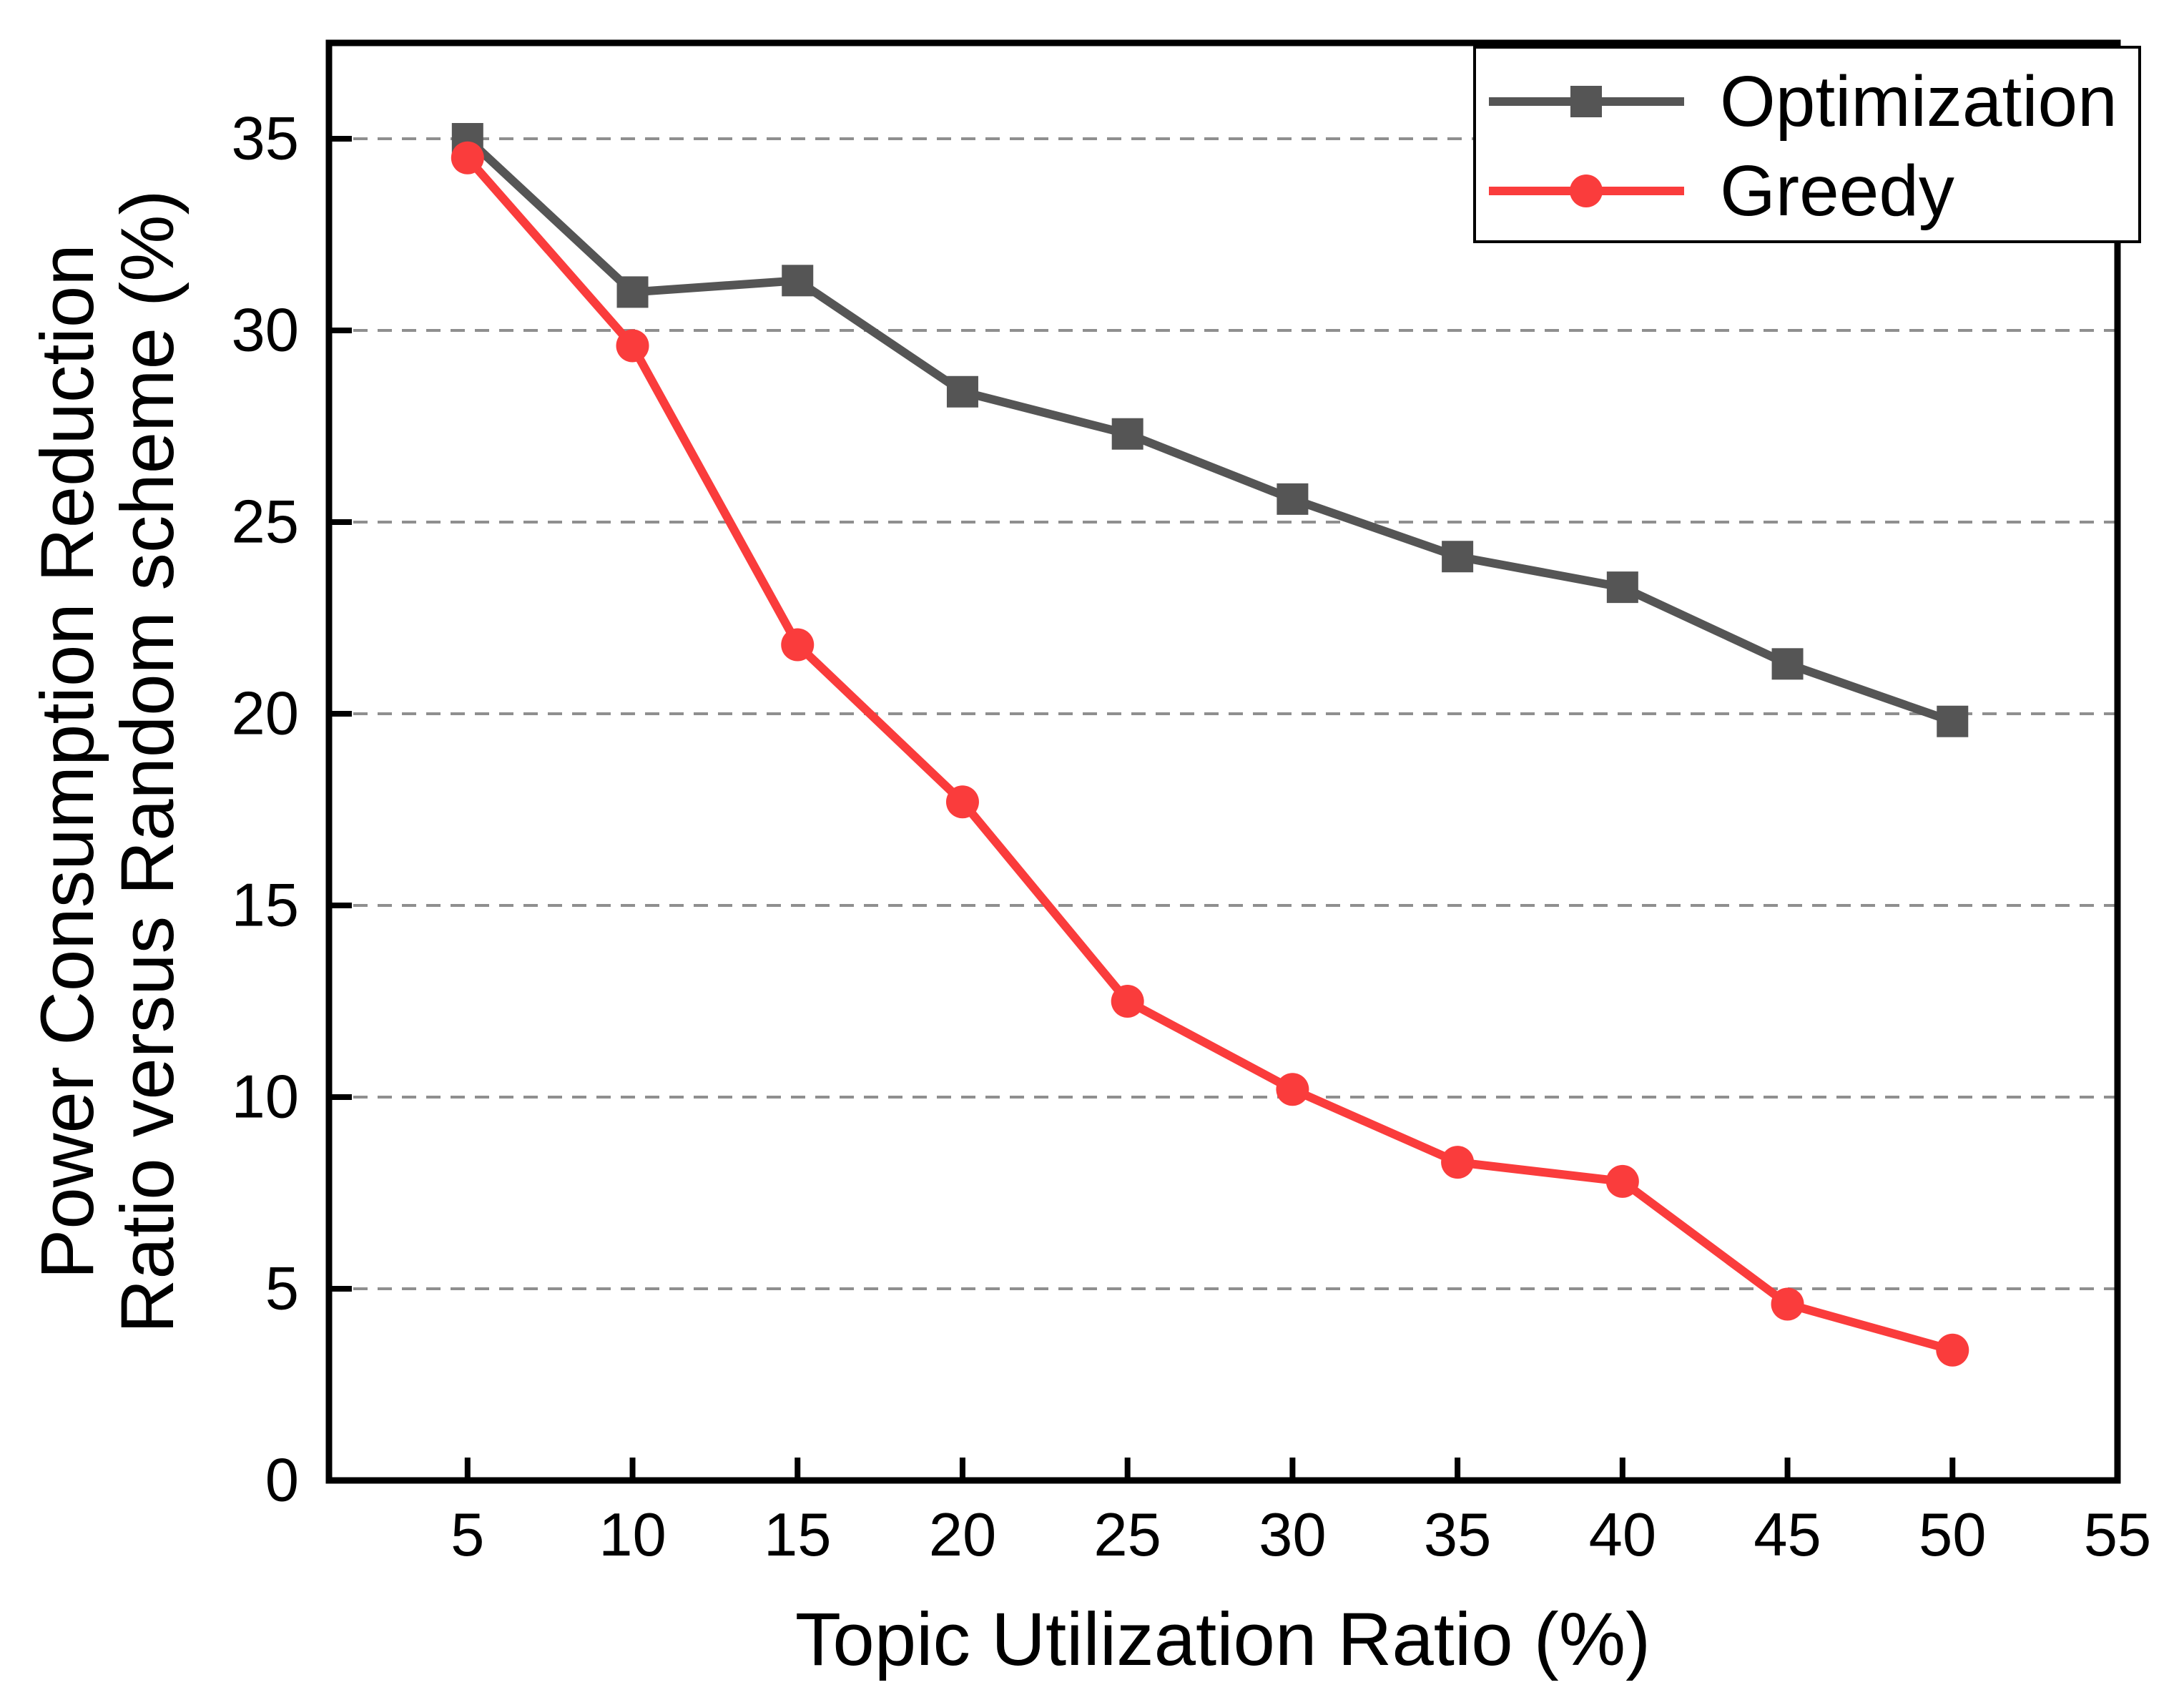 The width and height of the screenshot is (2184, 1705). What do you see at coordinates (1458, 557) in the screenshot?
I see `marker-square-optimization-x35` at bounding box center [1458, 557].